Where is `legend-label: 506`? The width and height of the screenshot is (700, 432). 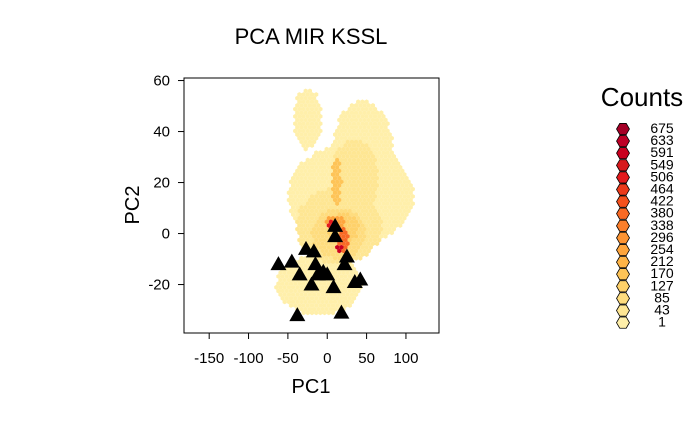 legend-label: 506 is located at coordinates (662, 176).